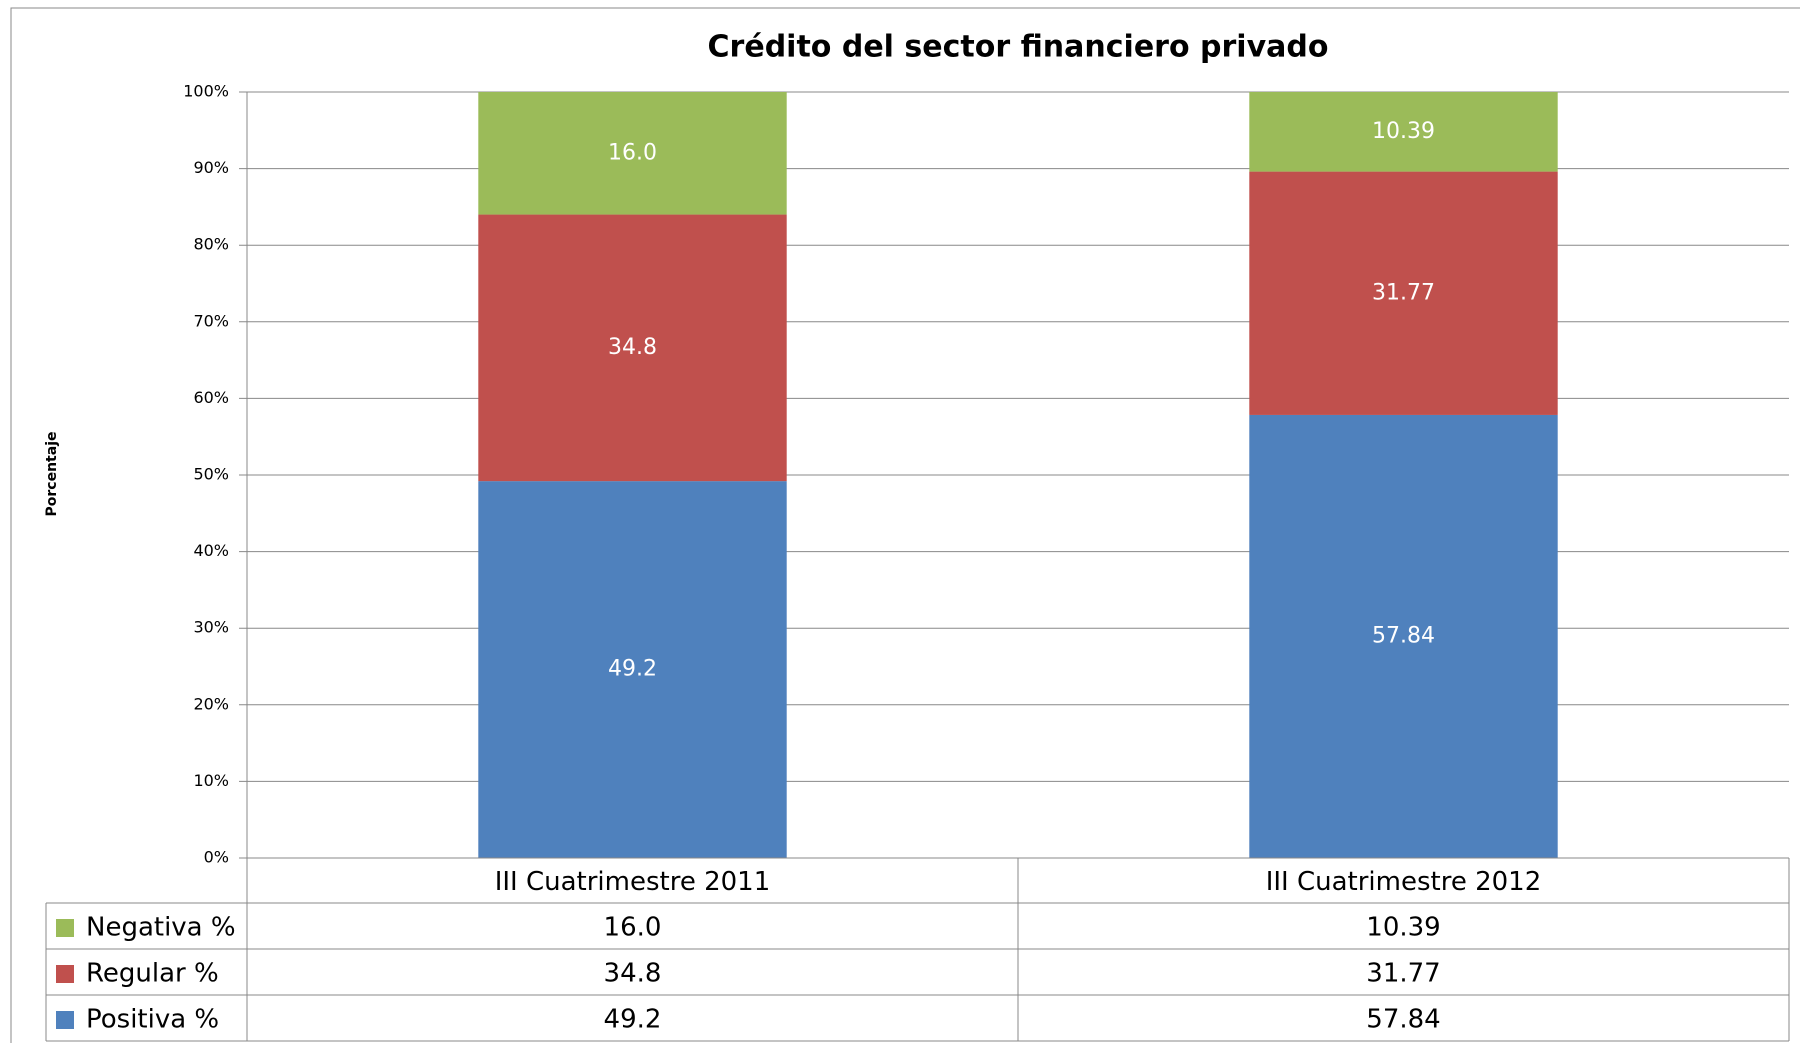 This screenshot has width=1800, height=1043. What do you see at coordinates (206, 91) in the screenshot?
I see `y-tick-label: 100%` at bounding box center [206, 91].